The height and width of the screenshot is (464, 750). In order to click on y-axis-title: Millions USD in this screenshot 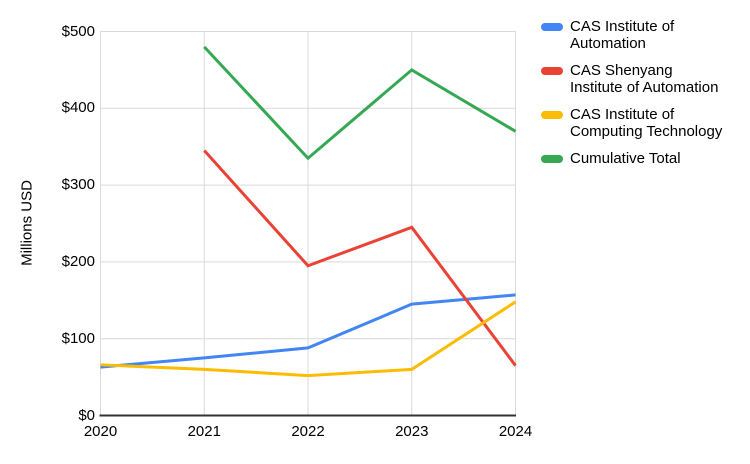, I will do `click(27, 223)`.